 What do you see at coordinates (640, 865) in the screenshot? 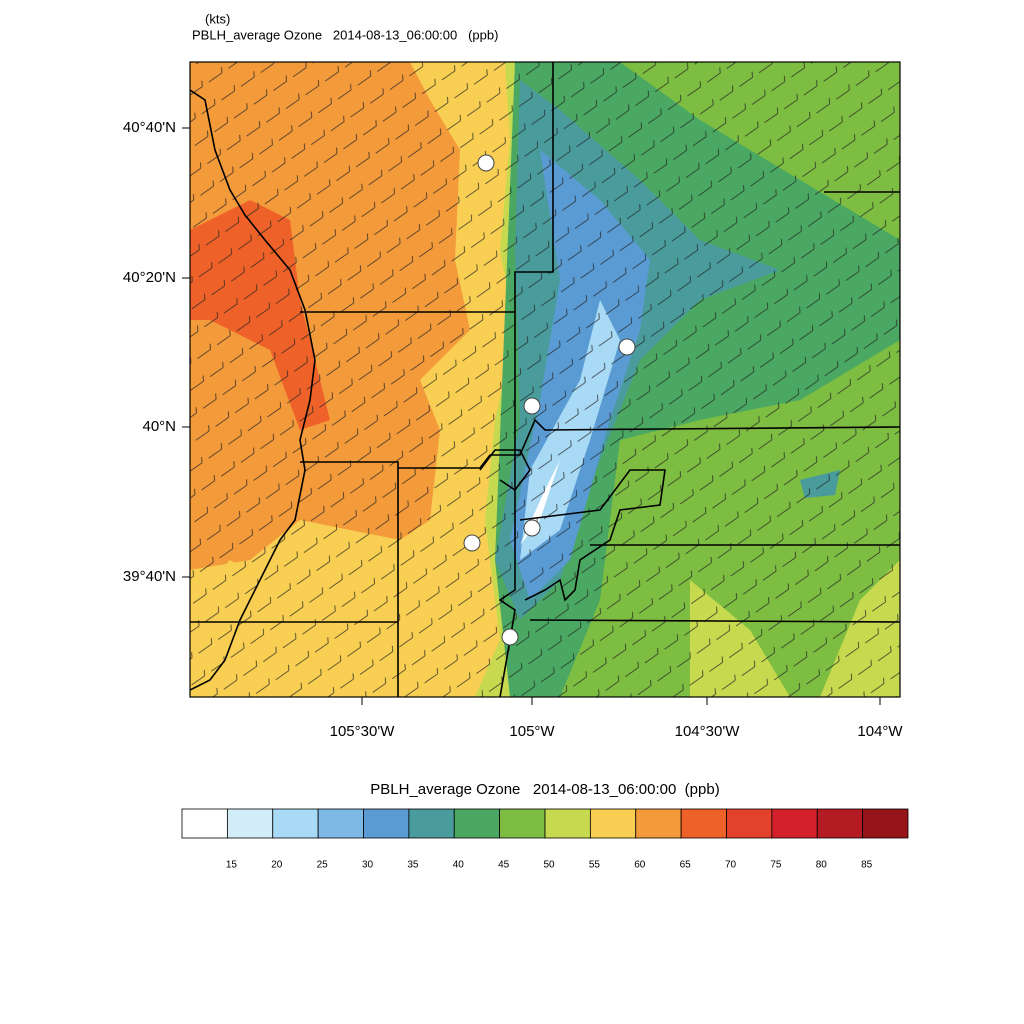
I see `colorbar-label: 60` at bounding box center [640, 865].